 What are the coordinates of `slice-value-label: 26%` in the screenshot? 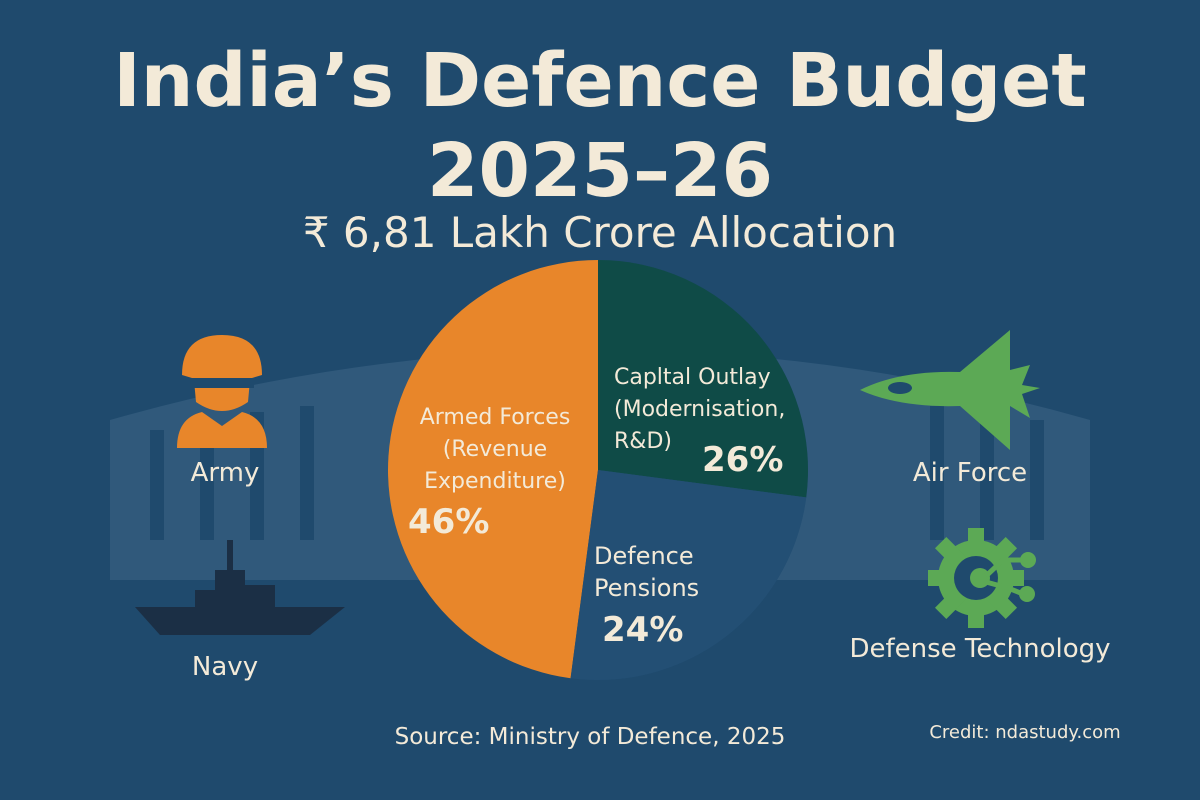 It's located at (743, 460).